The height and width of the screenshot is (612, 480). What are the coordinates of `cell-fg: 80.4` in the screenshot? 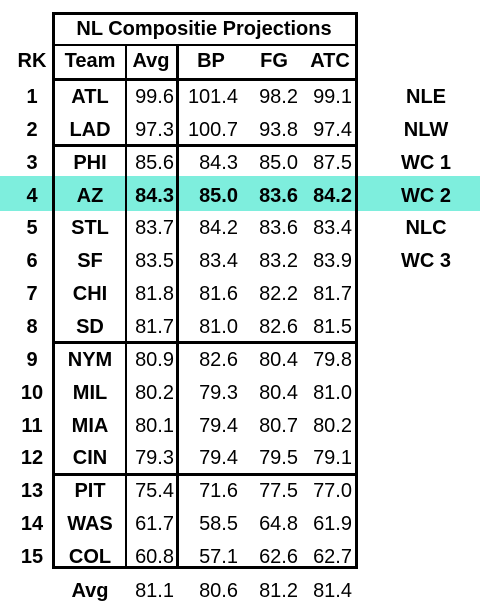 It's located at (278, 360).